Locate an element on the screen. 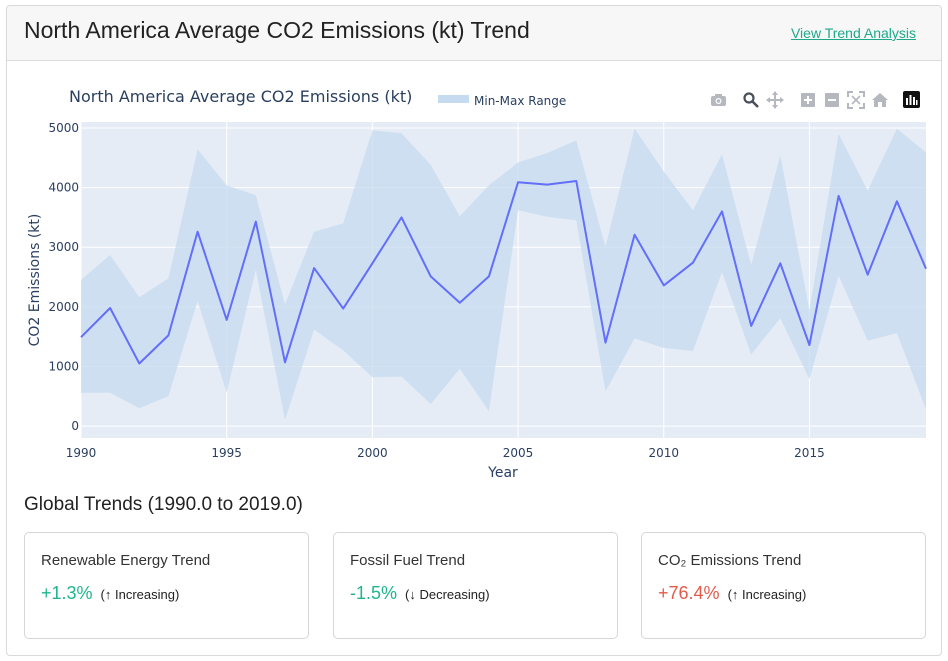  y-tick-label: 0 is located at coordinates (75, 426).